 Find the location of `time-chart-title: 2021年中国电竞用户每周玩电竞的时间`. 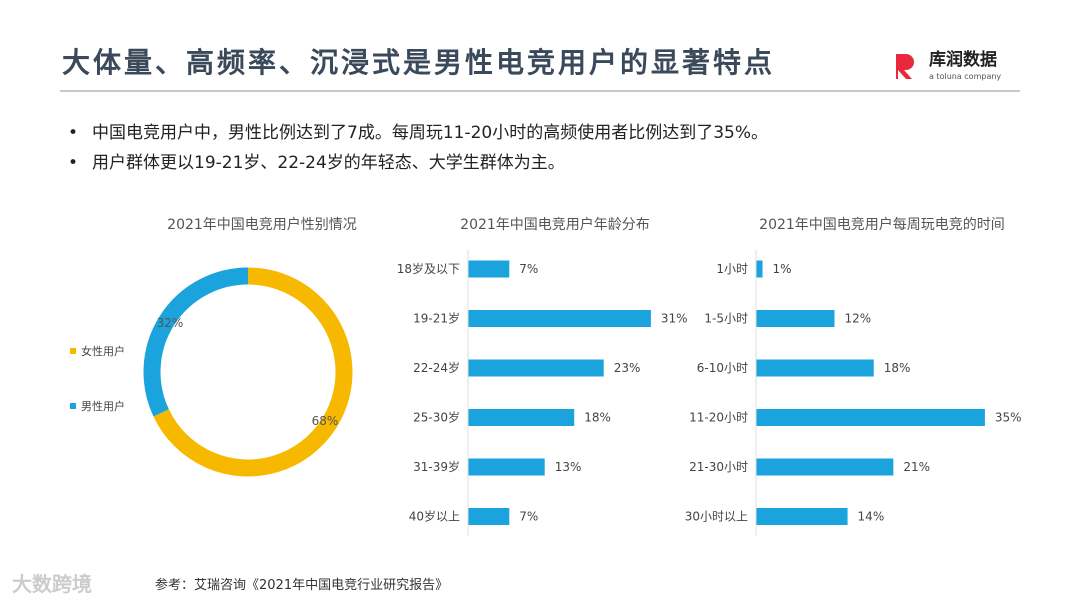

time-chart-title: 2021年中国电竞用户每周玩电竞的时间 is located at coordinates (882, 225).